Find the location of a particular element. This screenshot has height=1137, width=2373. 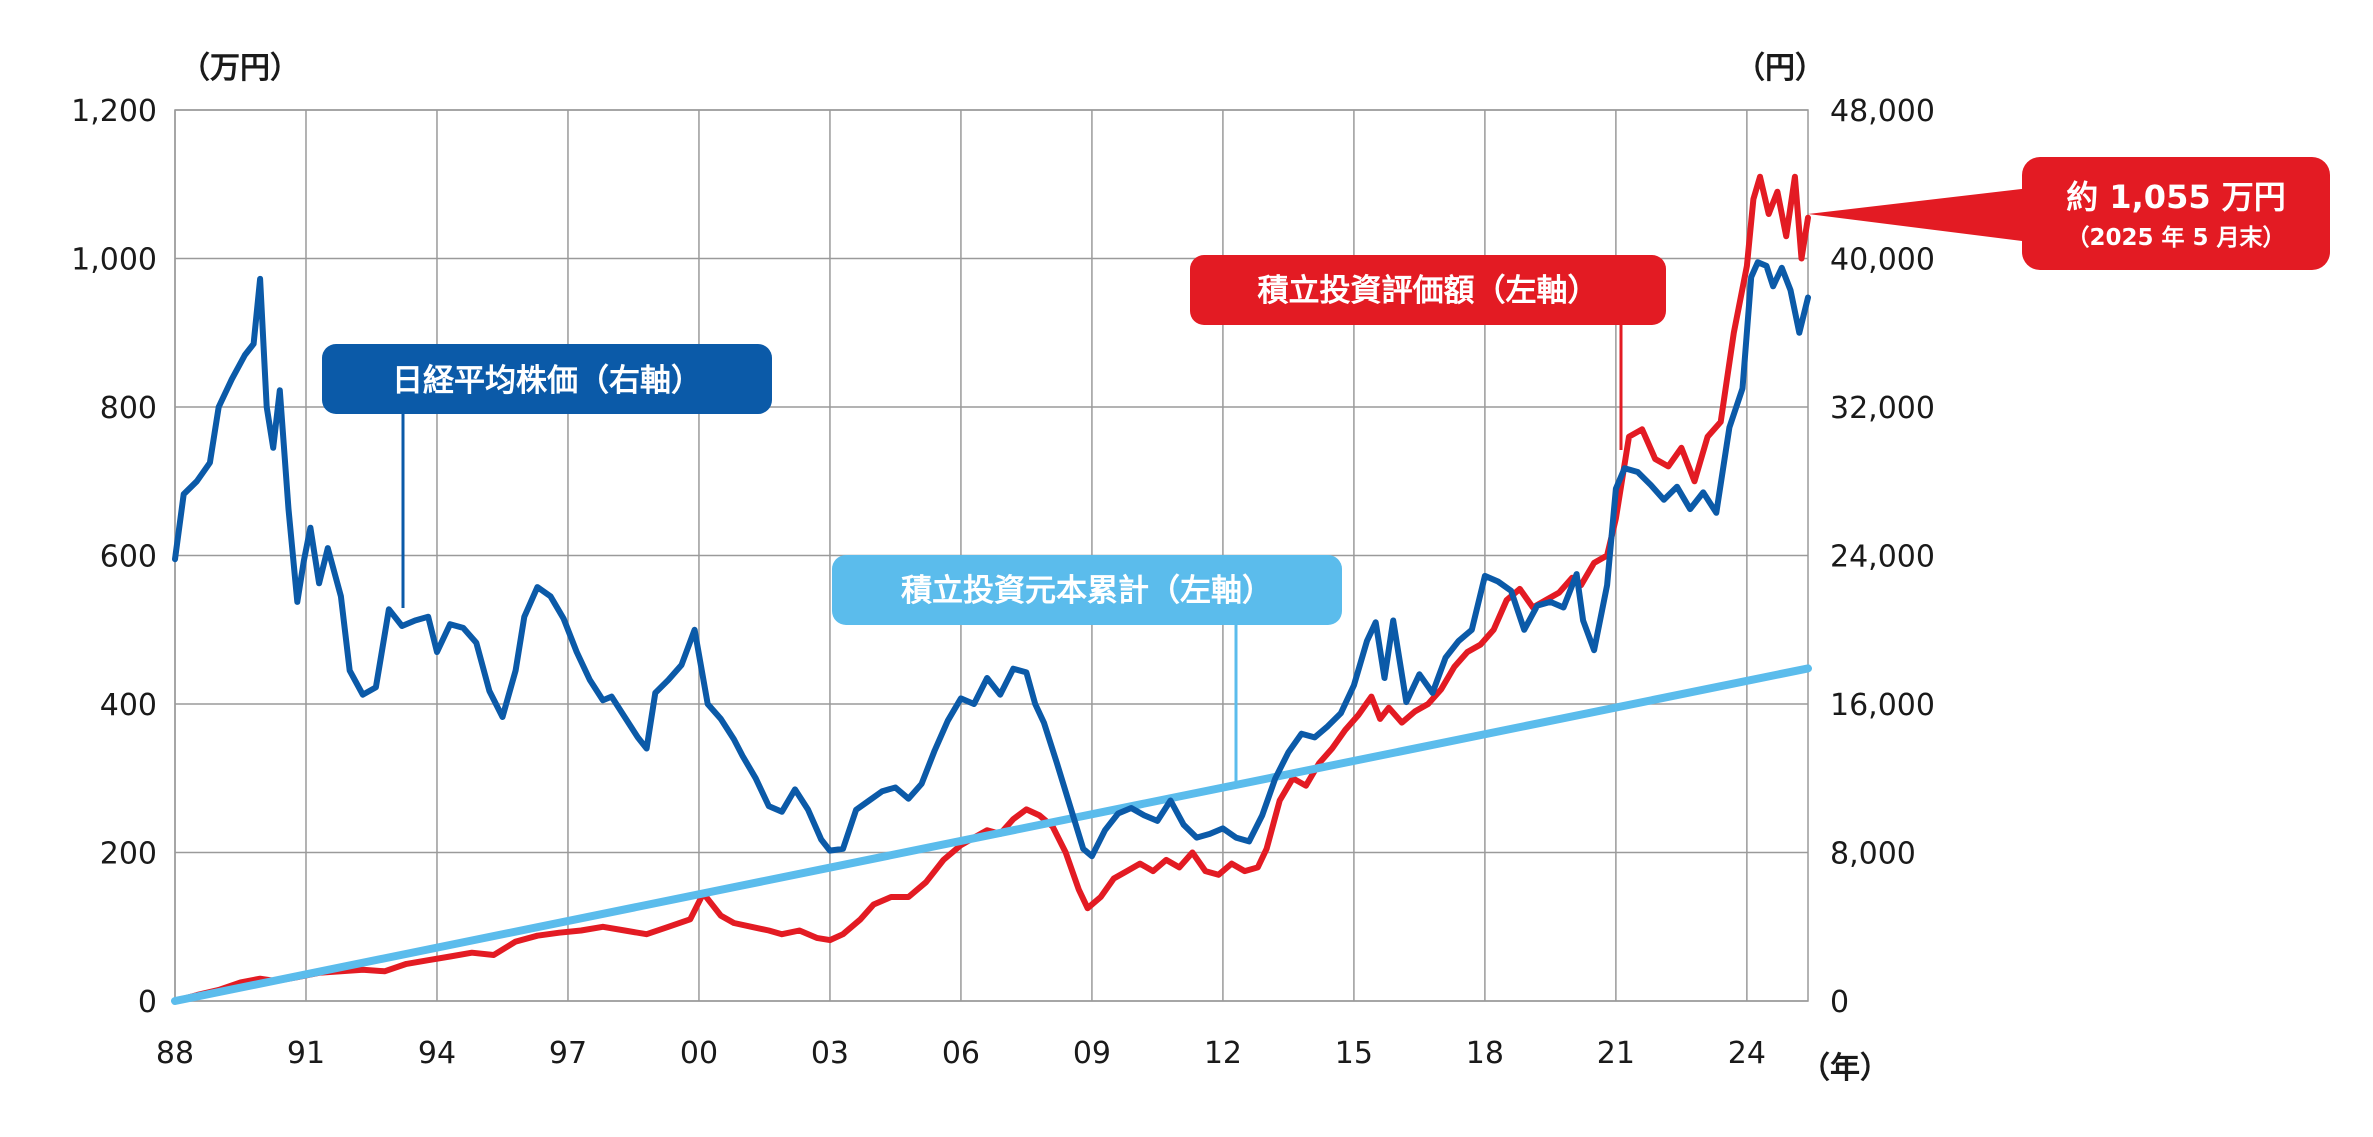

valuation-label-box is located at coordinates (1428, 290).